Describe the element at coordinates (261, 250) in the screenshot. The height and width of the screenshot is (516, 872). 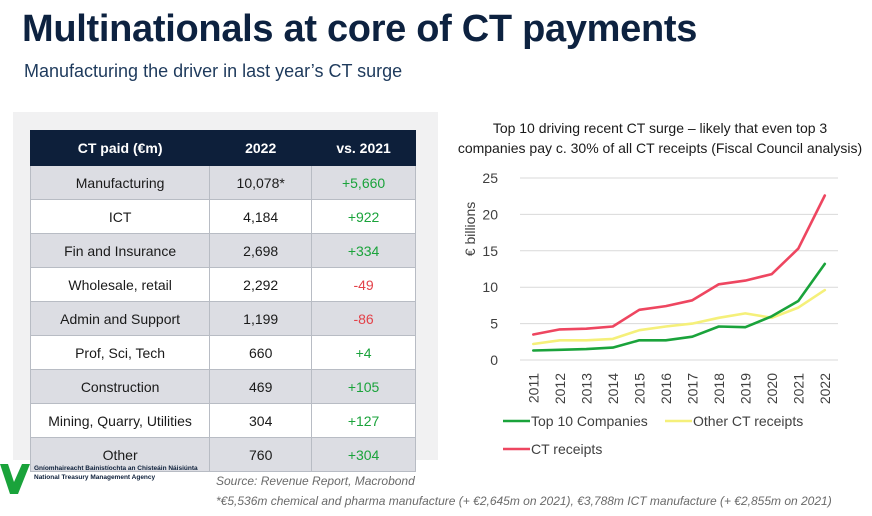
I see `cell-value-2022: 2,698` at that location.